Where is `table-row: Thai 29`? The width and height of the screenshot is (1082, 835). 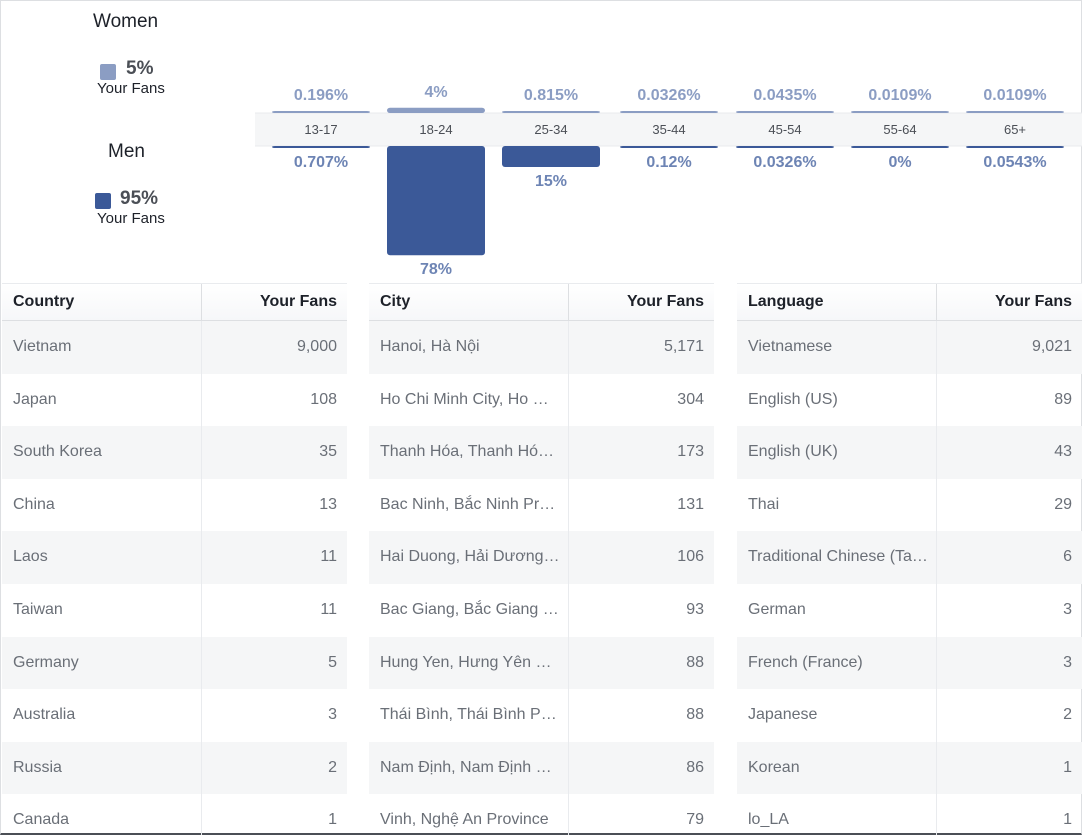 table-row: Thai 29 is located at coordinates (909, 505).